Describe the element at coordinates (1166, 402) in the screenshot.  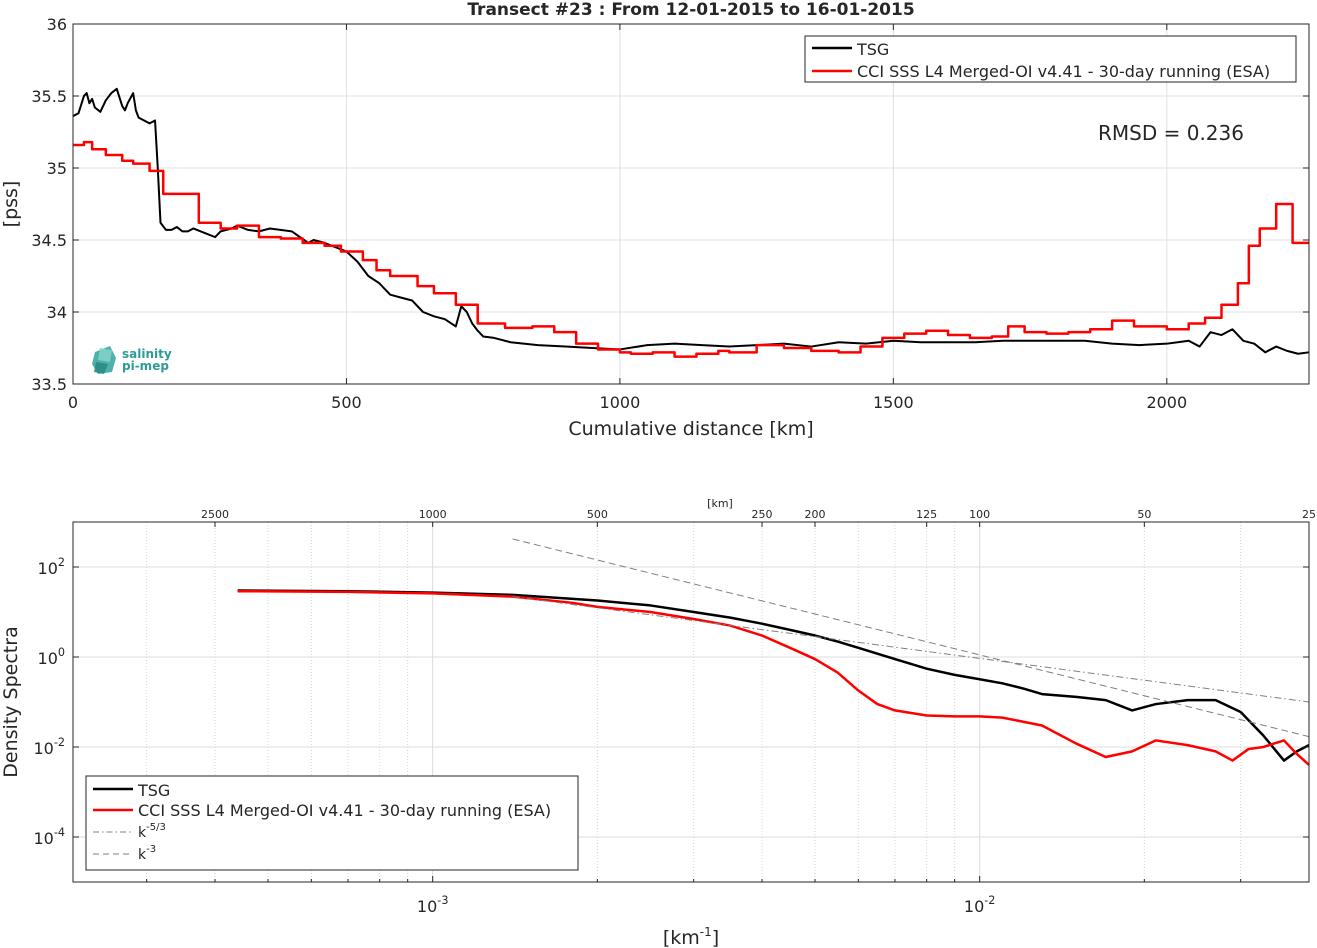
I see `transect-x-tick-label: 2000` at that location.